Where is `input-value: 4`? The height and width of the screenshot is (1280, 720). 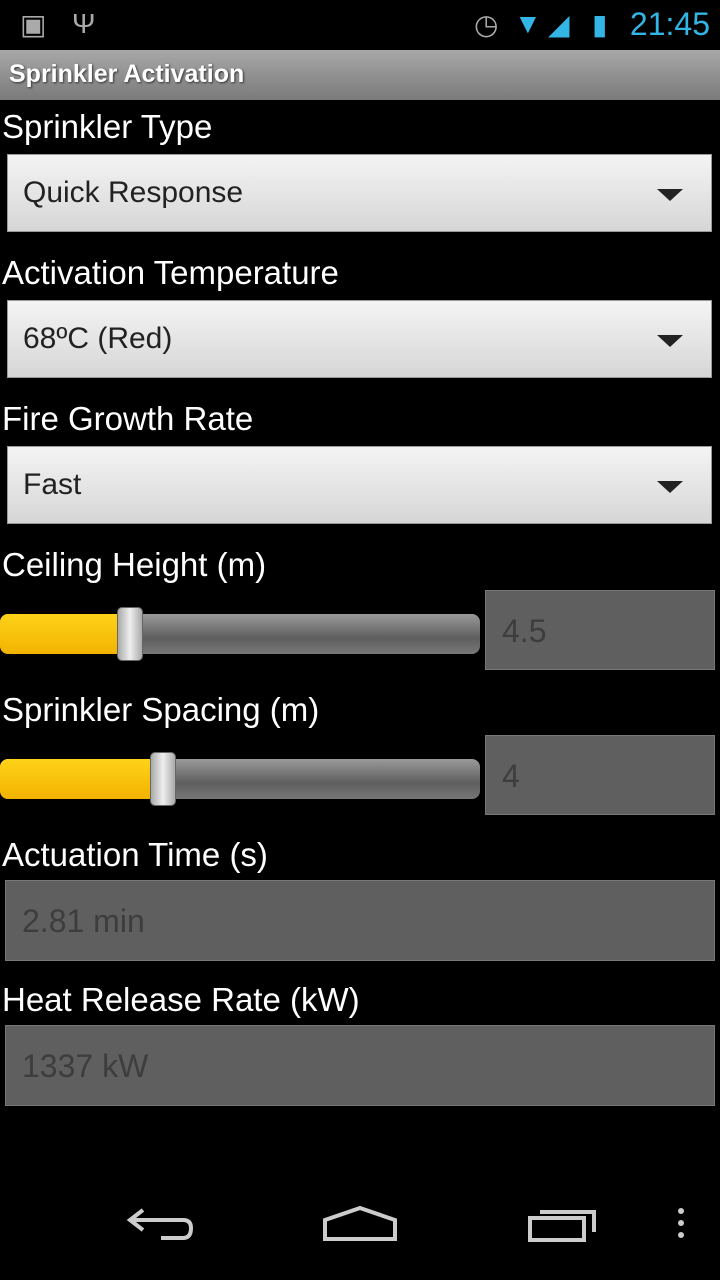 input-value: 4 is located at coordinates (511, 776).